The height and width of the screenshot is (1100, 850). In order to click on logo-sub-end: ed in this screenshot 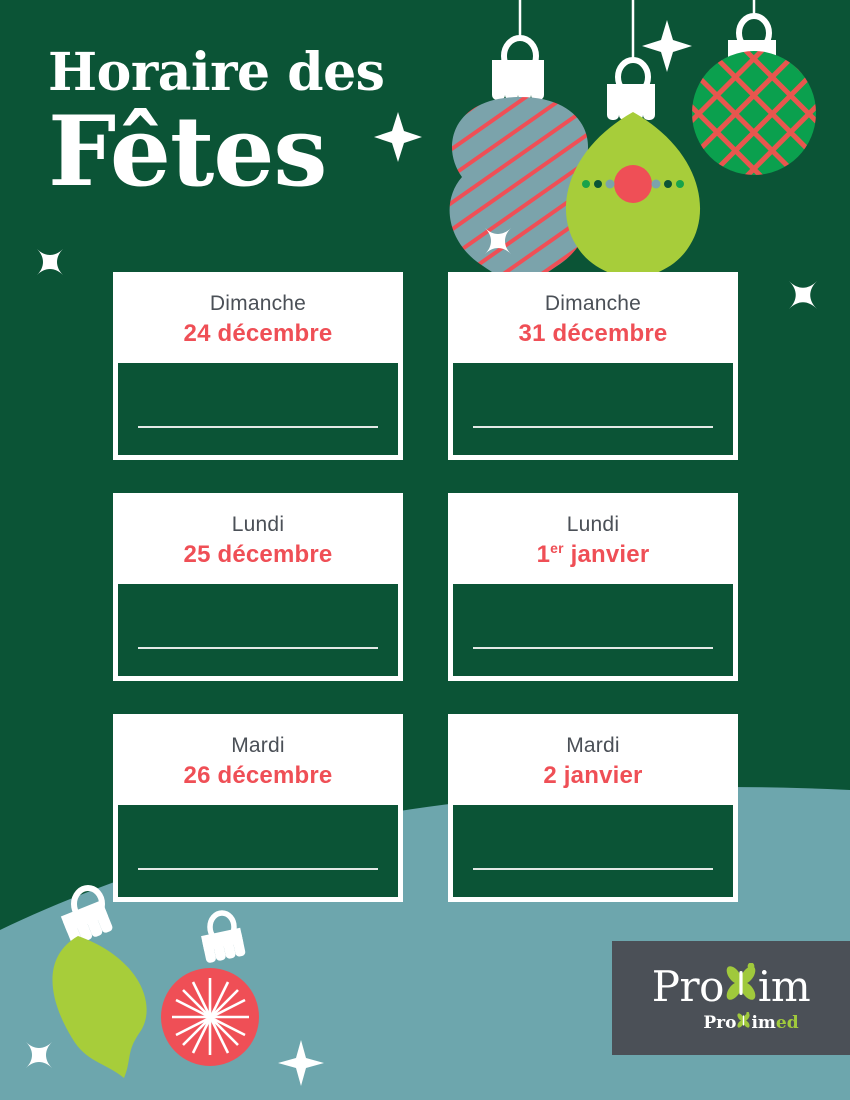, I will do `click(787, 1022)`.